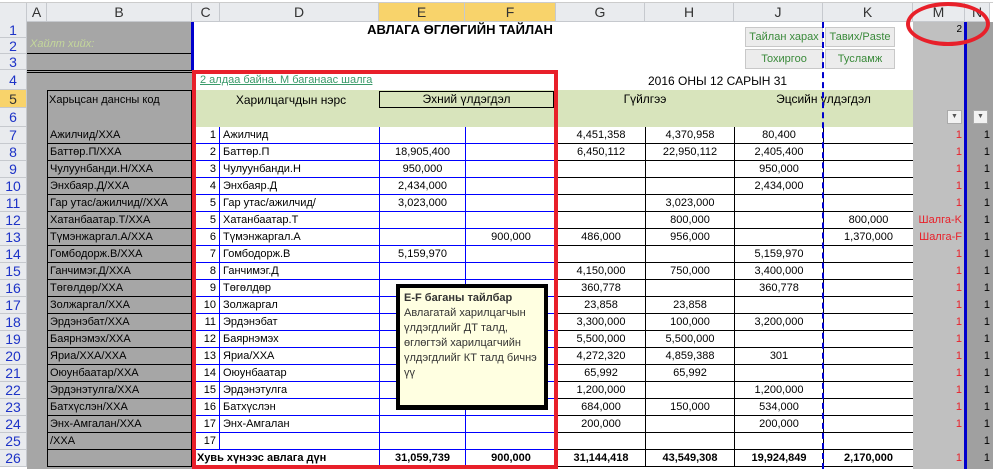 The height and width of the screenshot is (469, 993). I want to click on row-number: 14, so click(206, 373).